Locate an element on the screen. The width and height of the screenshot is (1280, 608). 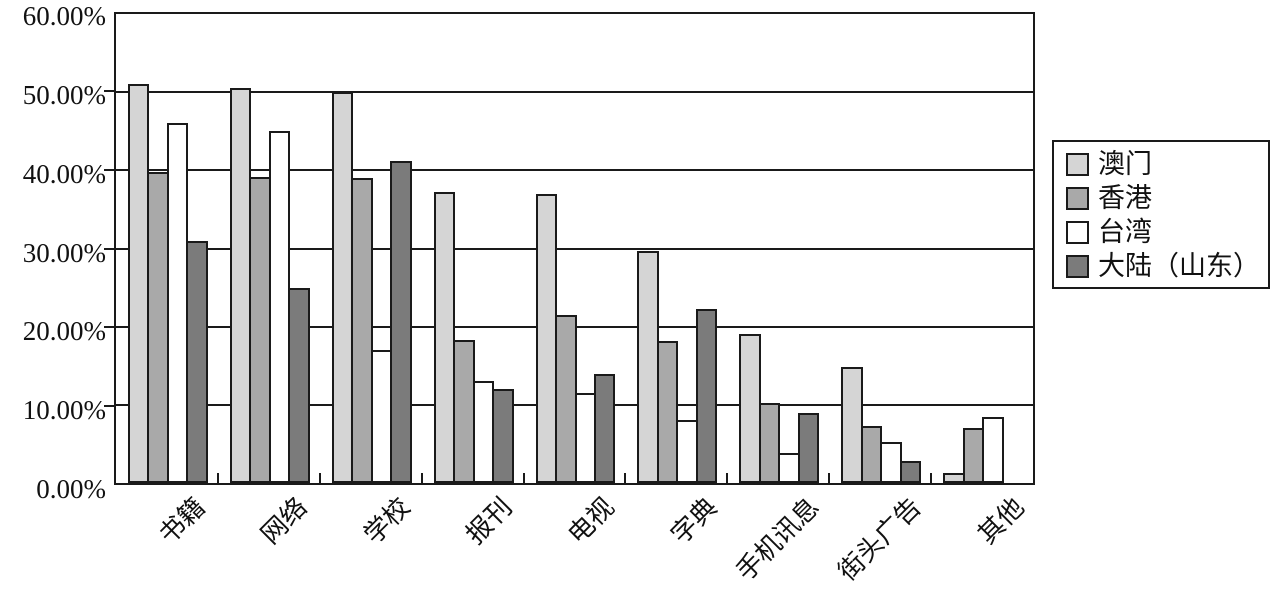
bar-series0-cat3 is located at coordinates (444, 337).